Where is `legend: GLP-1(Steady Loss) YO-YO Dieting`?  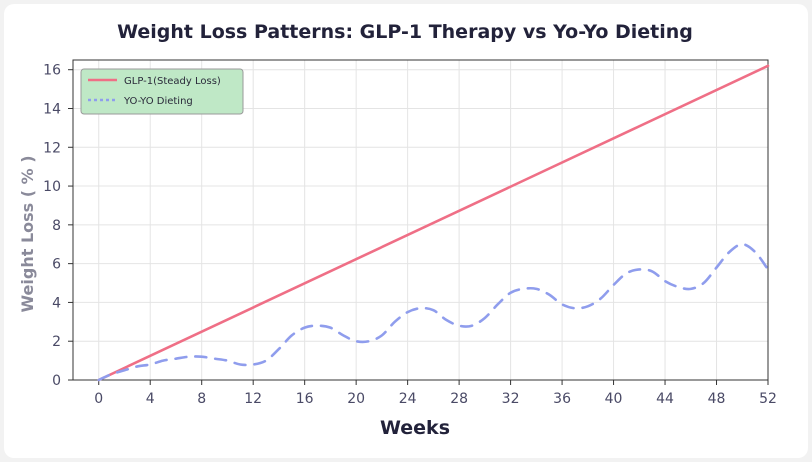
legend: GLP-1(Steady Loss) YO-YO Dieting is located at coordinates (162, 91).